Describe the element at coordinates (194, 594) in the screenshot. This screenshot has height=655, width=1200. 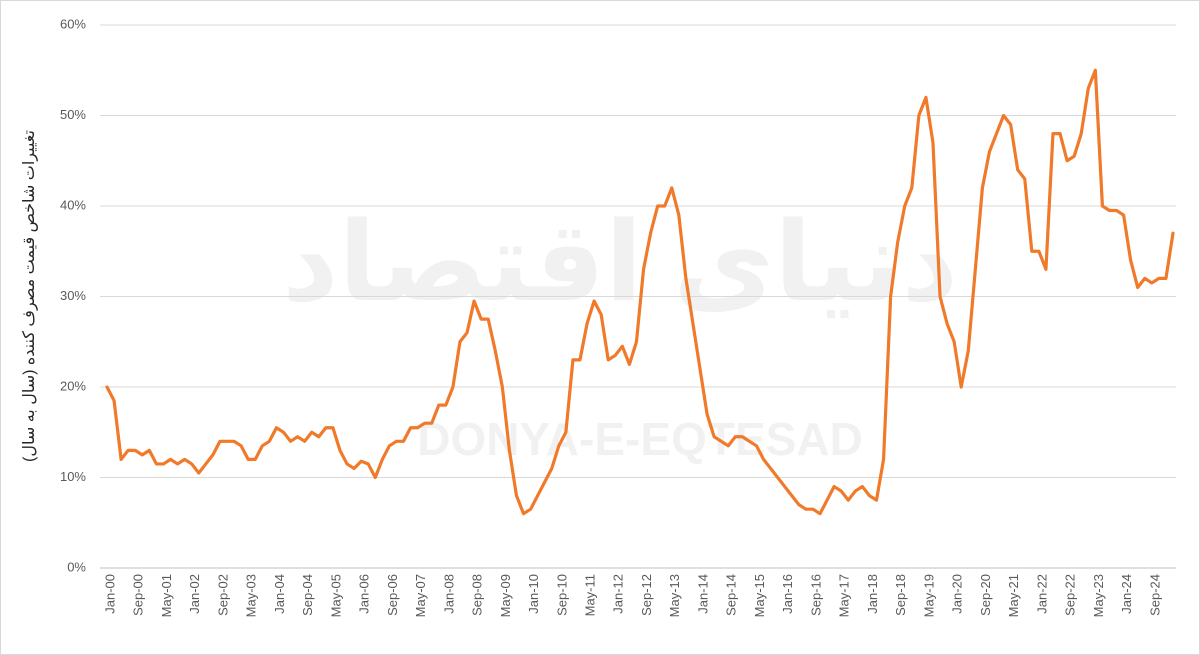
I see `x-tick-label: Jan-02` at that location.